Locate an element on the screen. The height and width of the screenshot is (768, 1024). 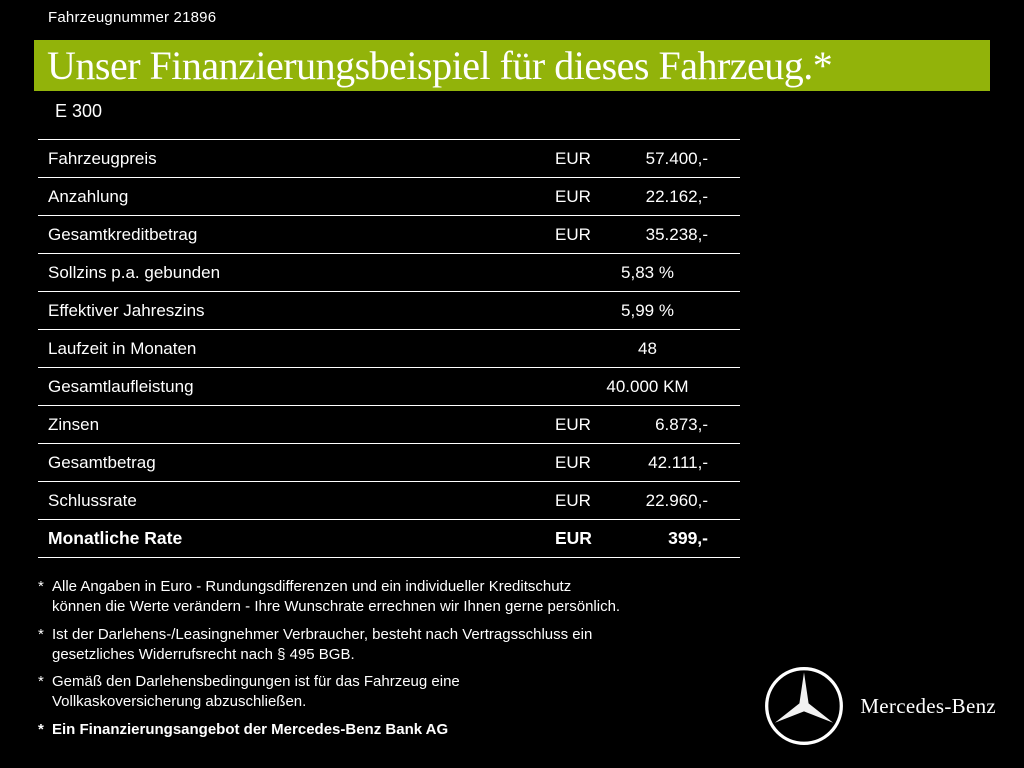
table-row: Monatliche Rate EUR 399,- is located at coordinates (389, 538).